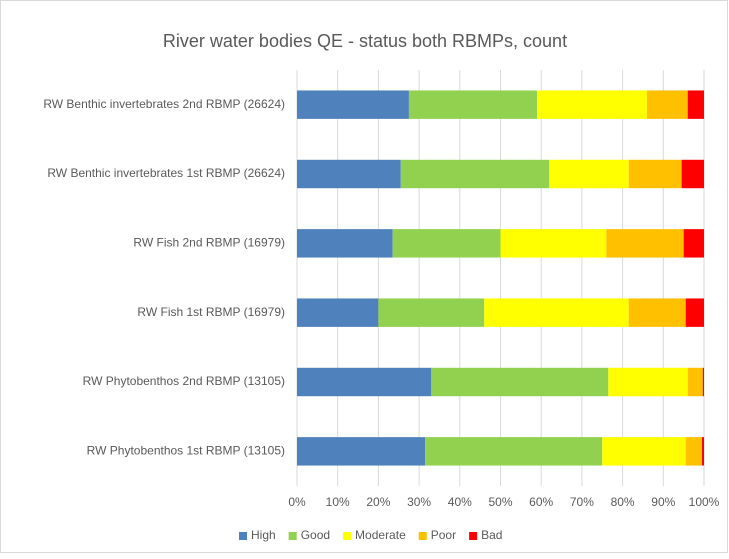  What do you see at coordinates (184, 381) in the screenshot?
I see `y-tick-label: RW Phytobenthos 2nd RBMP (13105)` at bounding box center [184, 381].